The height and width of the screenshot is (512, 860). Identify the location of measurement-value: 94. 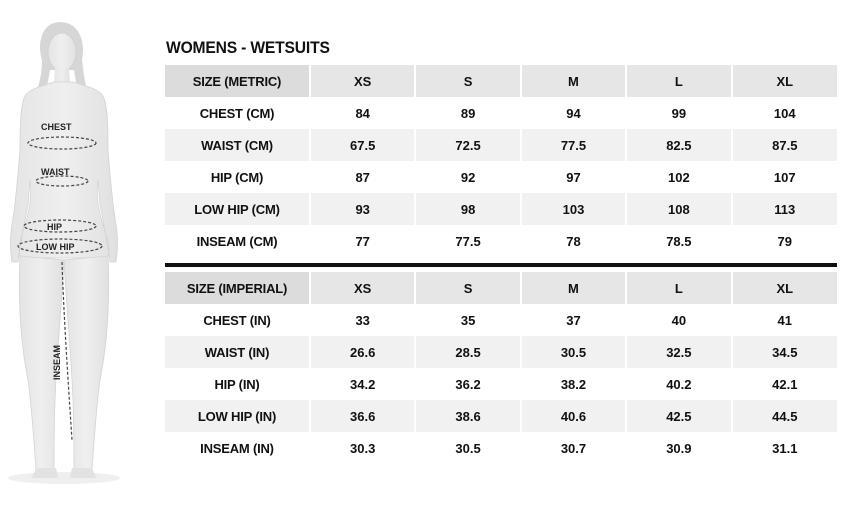
(573, 113).